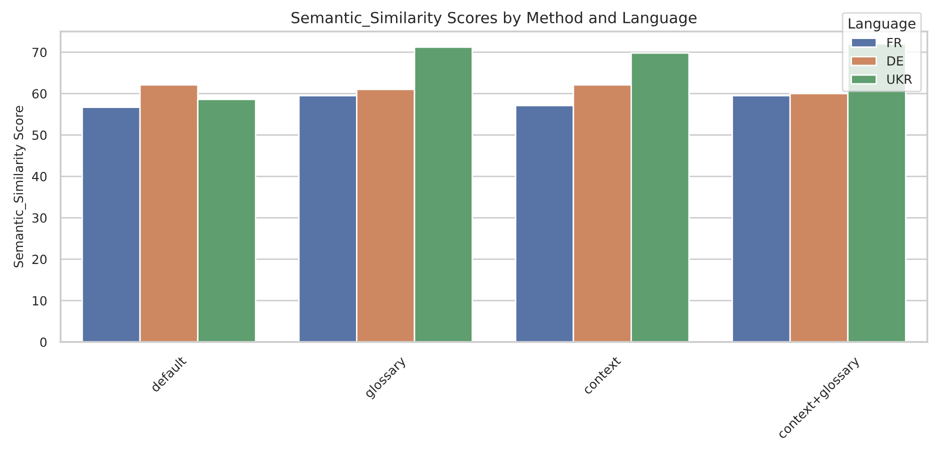  Describe the element at coordinates (19, 187) in the screenshot. I see `y-axis-title: Semantic_Similarity Score` at that location.